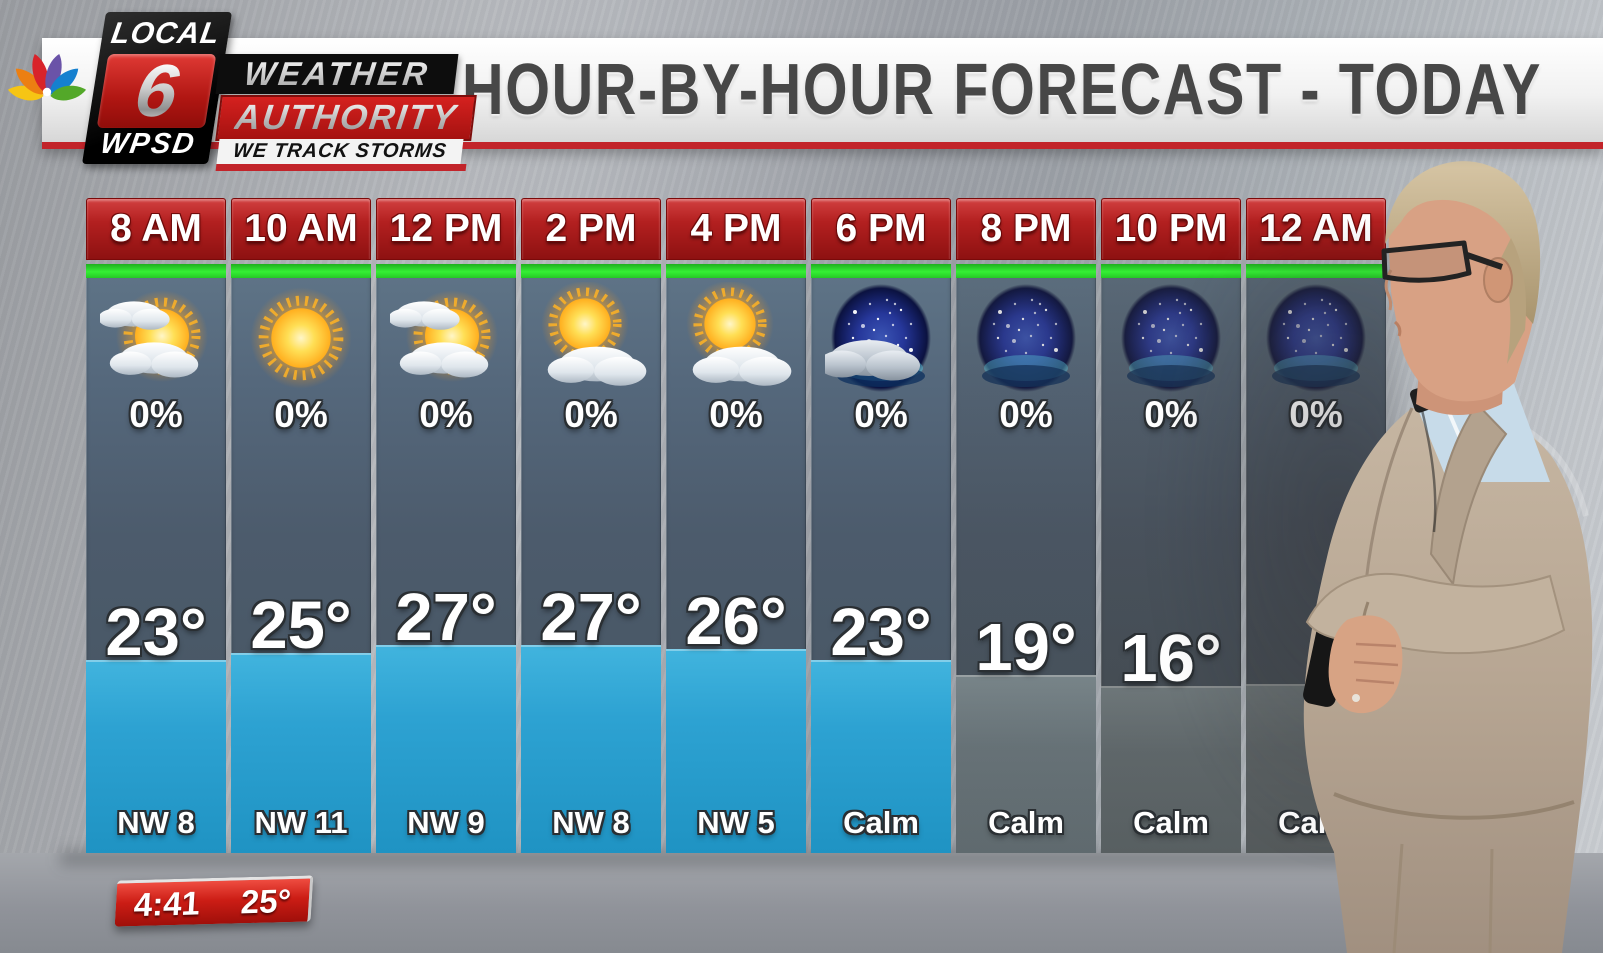  I want to click on time-label: 12 AM, so click(1316, 228).